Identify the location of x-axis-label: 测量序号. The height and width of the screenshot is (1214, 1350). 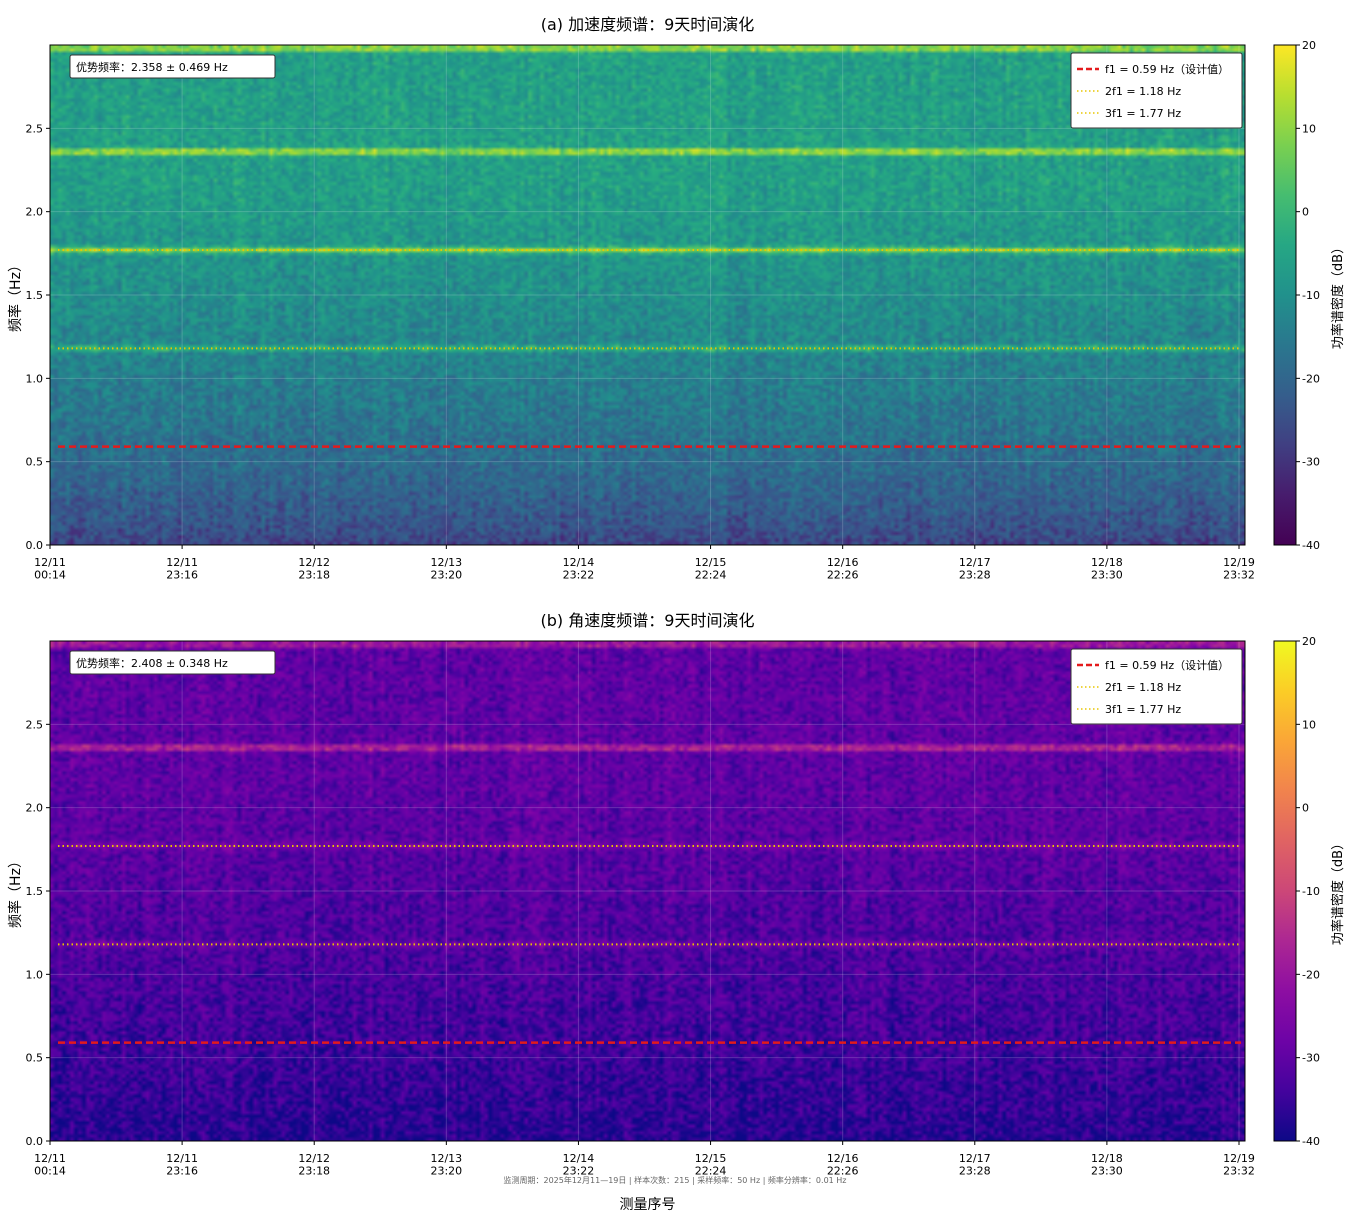
(648, 1205).